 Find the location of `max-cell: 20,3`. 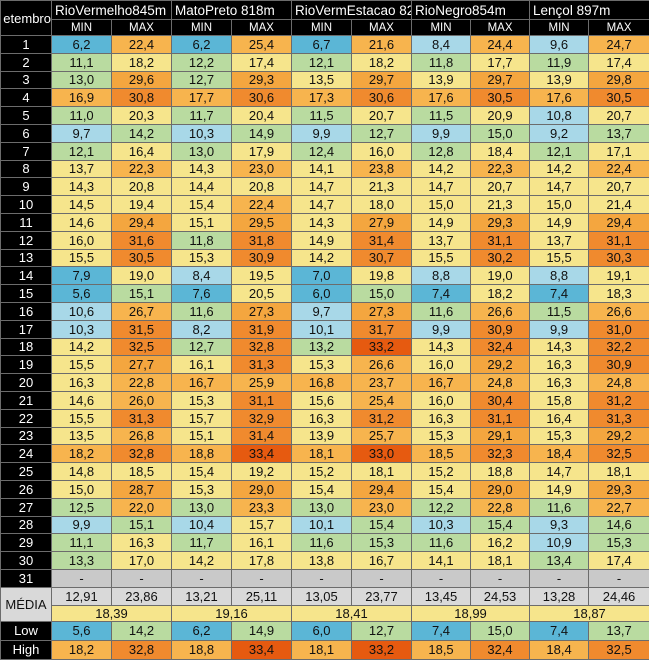

max-cell: 20,3 is located at coordinates (142, 116).